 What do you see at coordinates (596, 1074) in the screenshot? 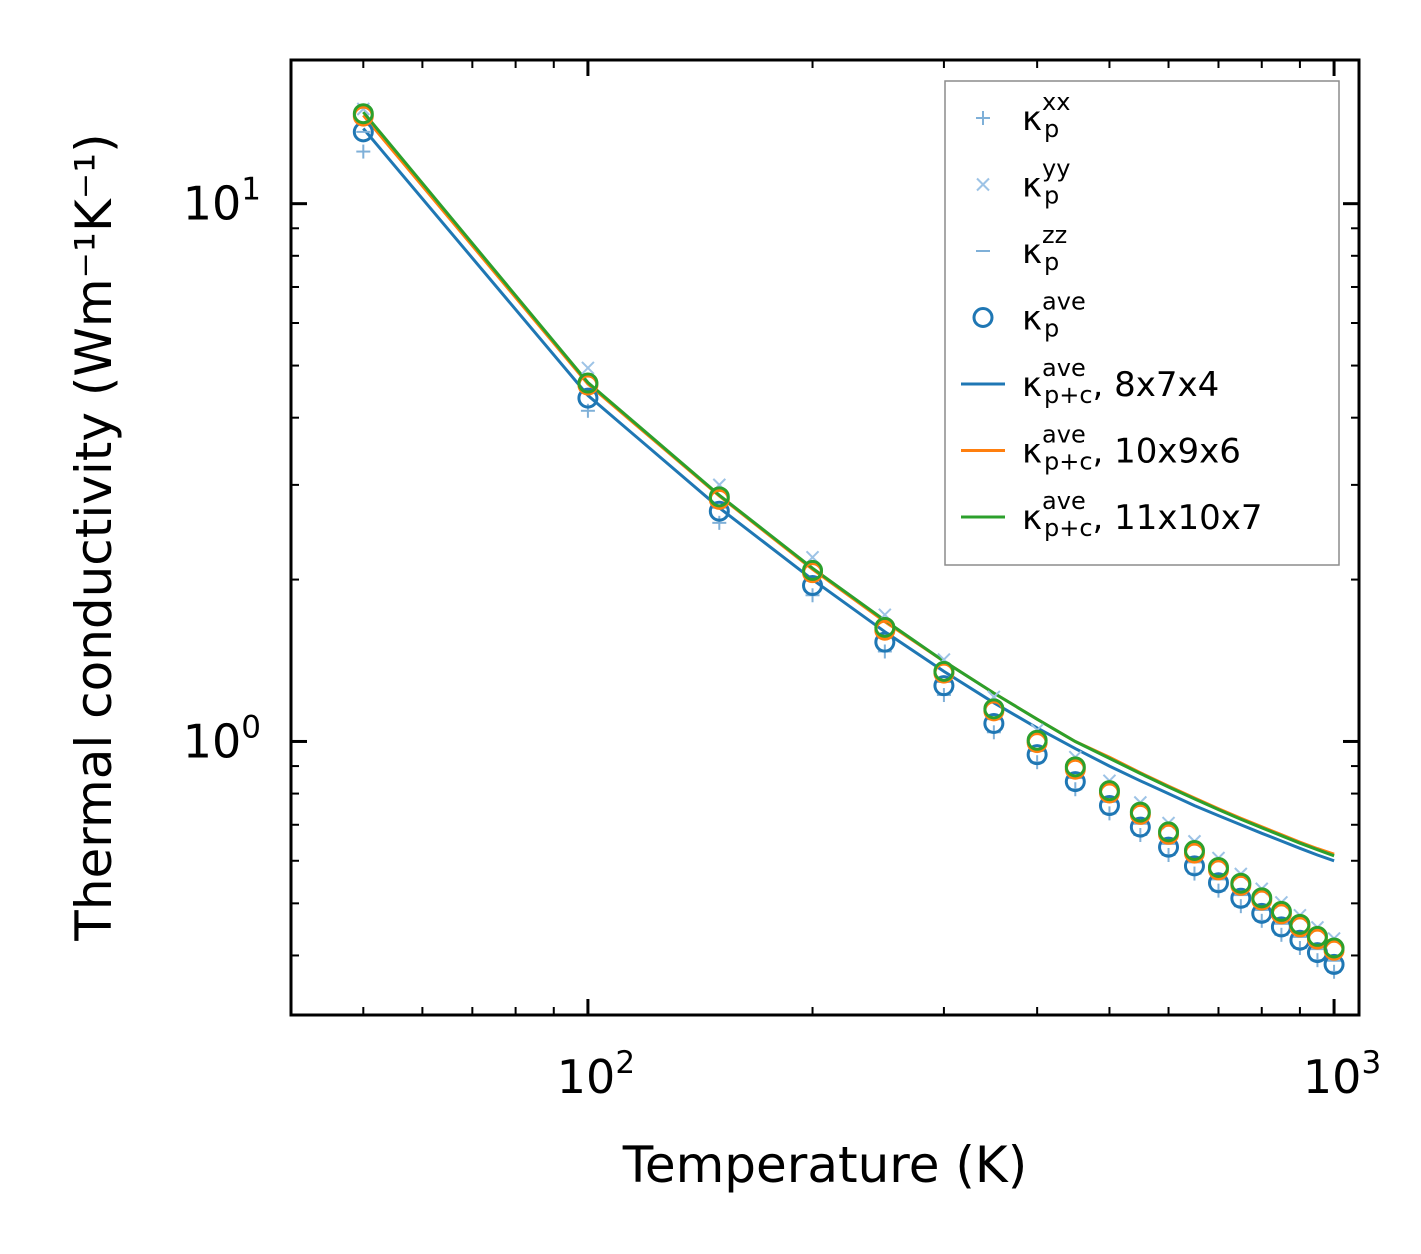
I see `x-tick-label: 102` at bounding box center [596, 1074].